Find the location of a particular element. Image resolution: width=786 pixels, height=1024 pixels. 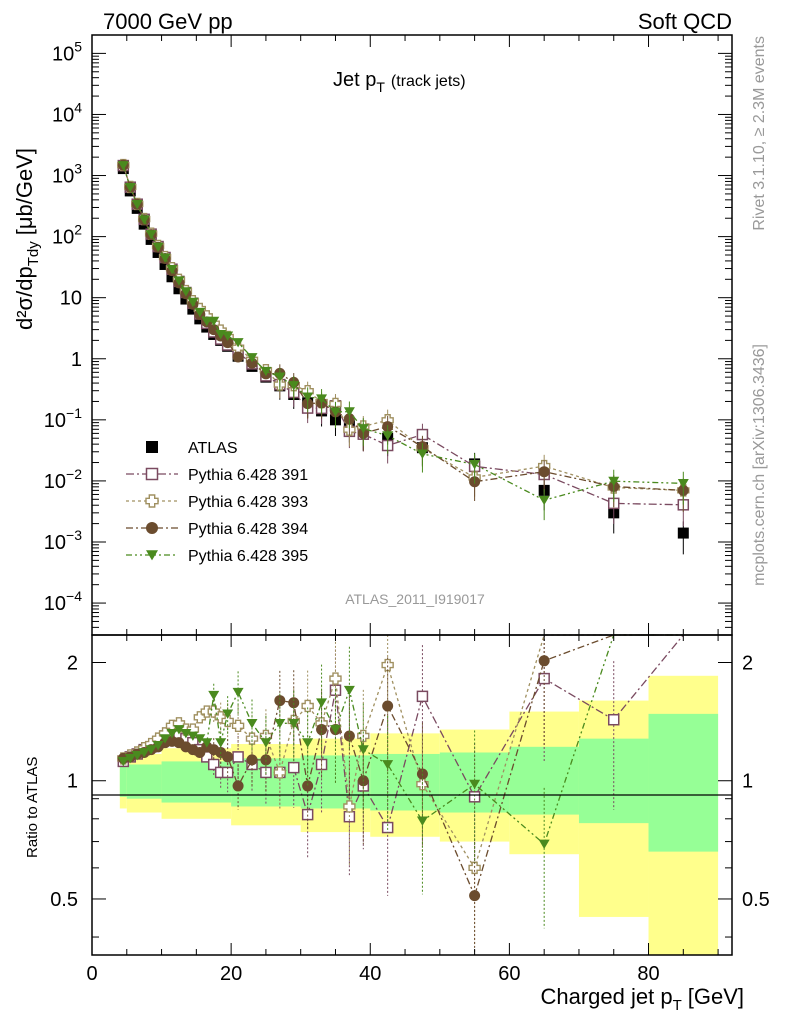

ratio-tick-label: 2 is located at coordinates (72, 664).